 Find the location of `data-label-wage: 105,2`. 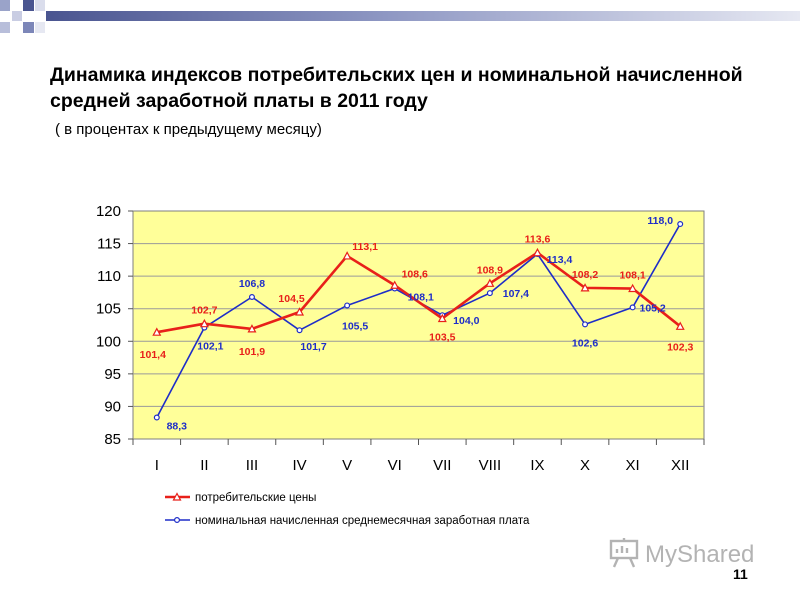

data-label-wage: 105,2 is located at coordinates (652, 308).